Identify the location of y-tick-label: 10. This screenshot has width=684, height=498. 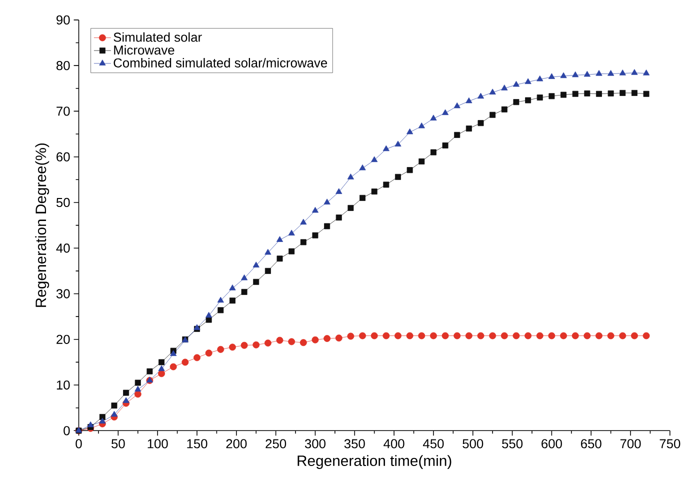
(63, 385).